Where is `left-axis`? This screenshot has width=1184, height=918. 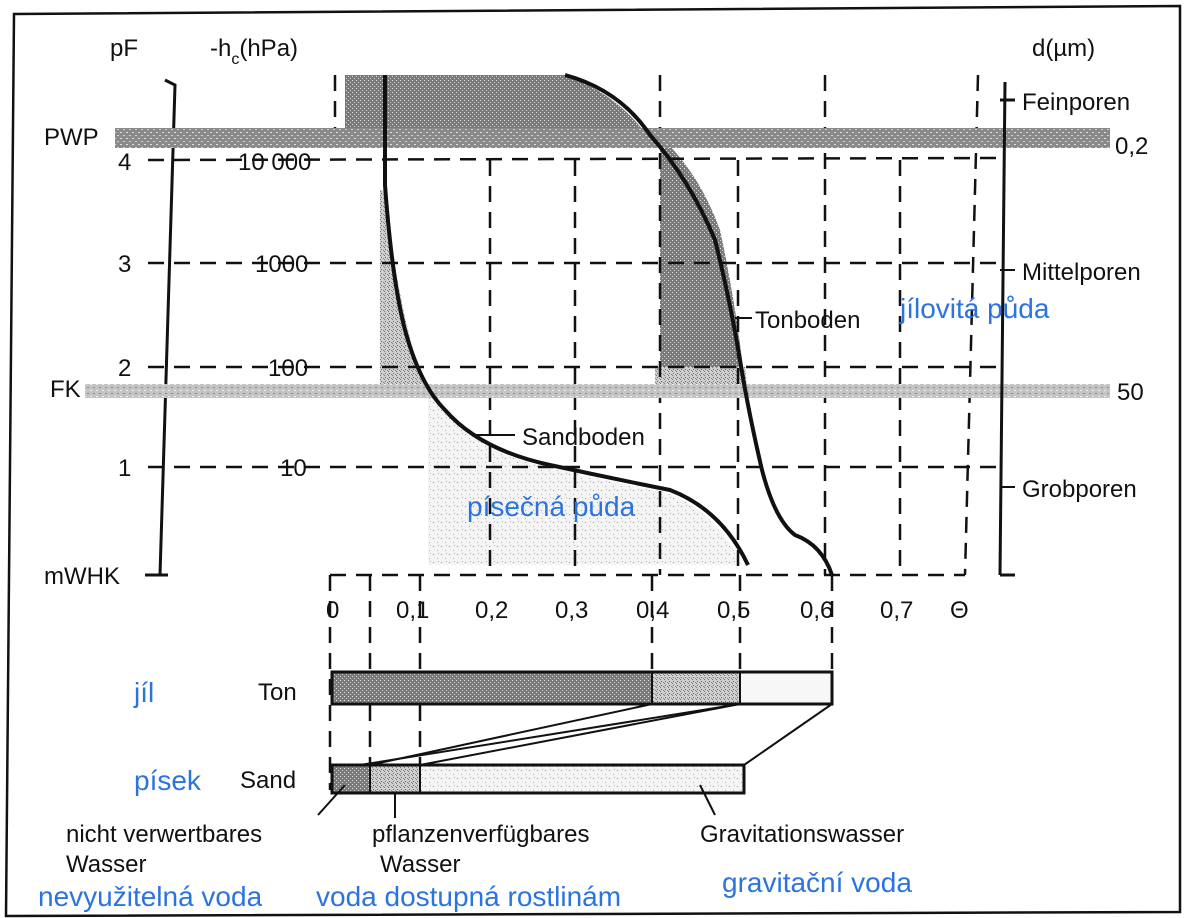 left-axis is located at coordinates (161, 327).